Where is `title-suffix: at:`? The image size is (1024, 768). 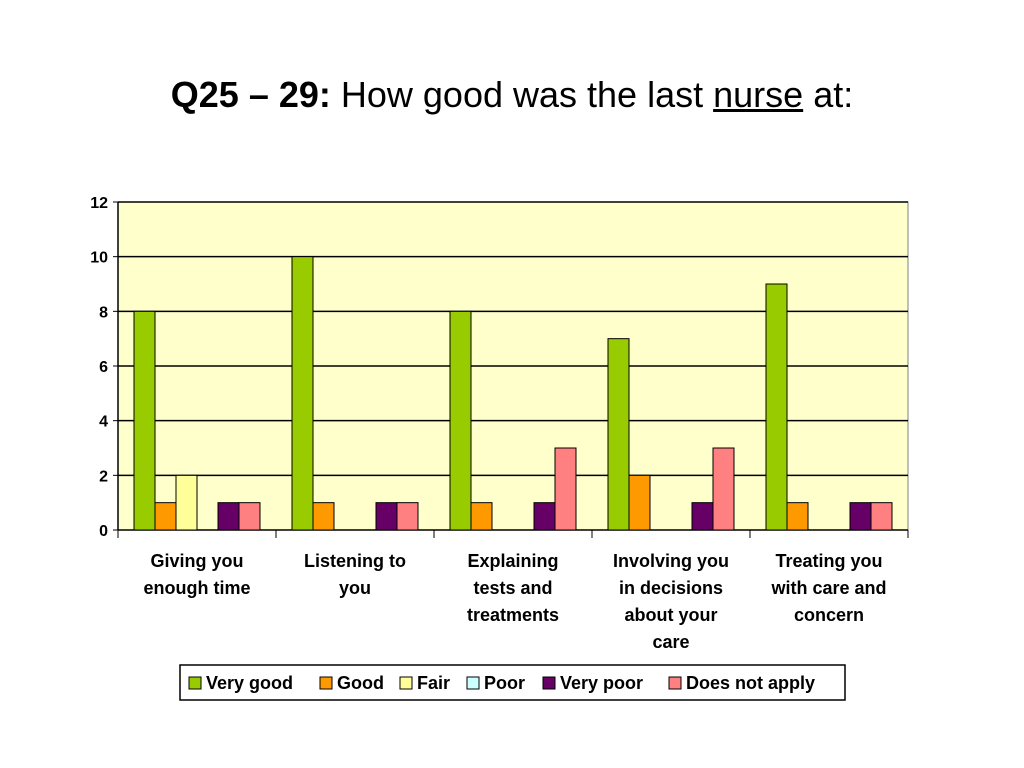 title-suffix: at: is located at coordinates (833, 94).